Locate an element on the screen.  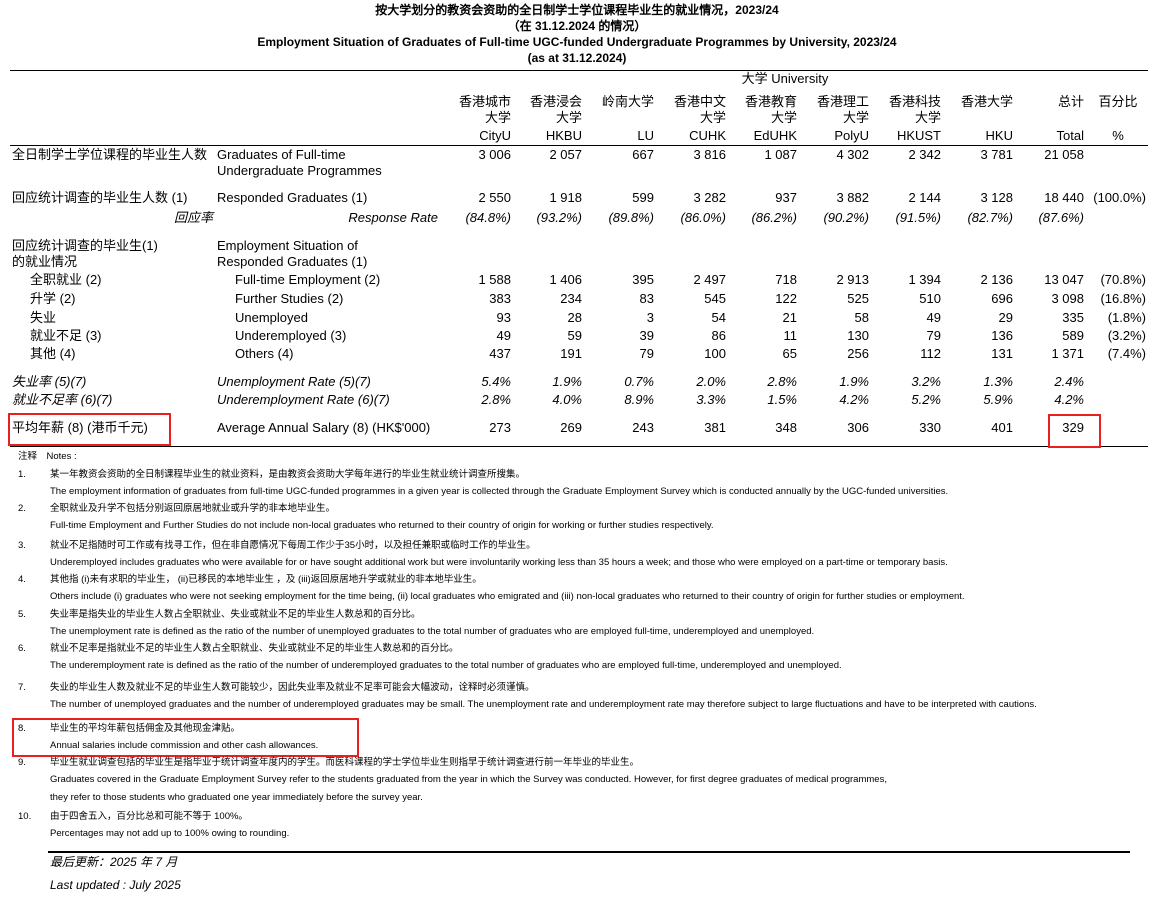
cell-value: 58 is located at coordinates (861, 317).